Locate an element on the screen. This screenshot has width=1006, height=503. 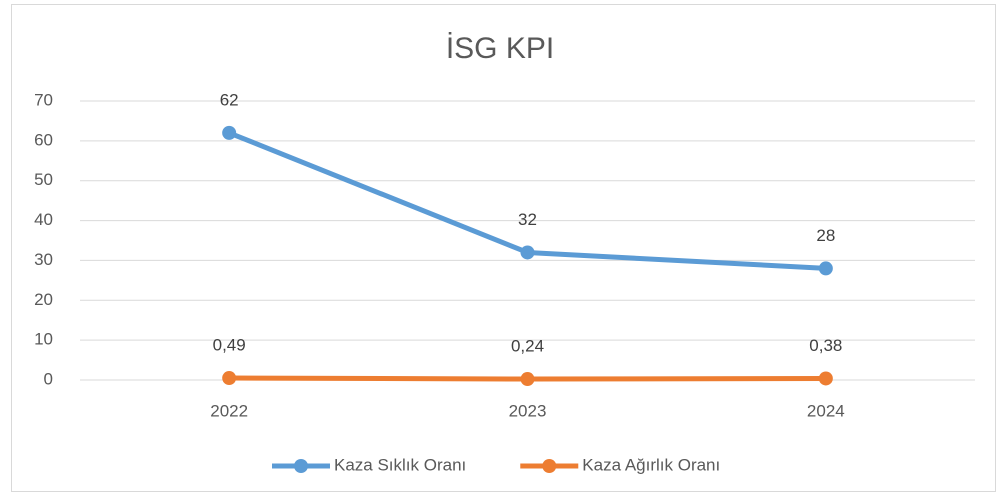
x-tick-label: 2022 is located at coordinates (229, 410).